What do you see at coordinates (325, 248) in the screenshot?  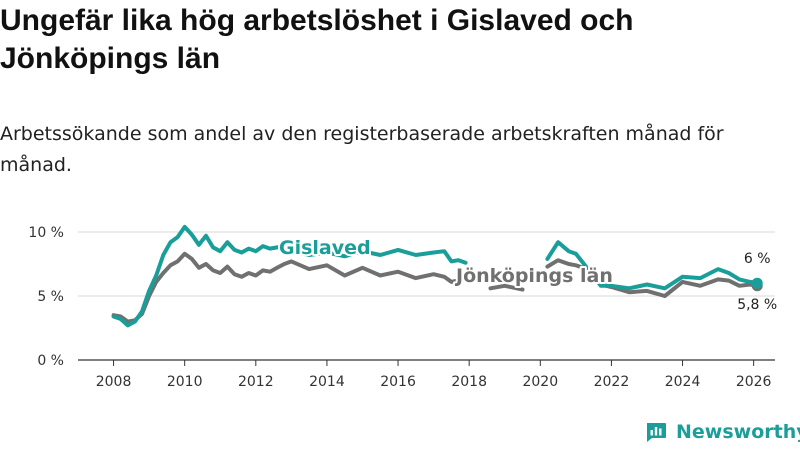 I see `series-label-gislaved: Gislaved` at bounding box center [325, 248].